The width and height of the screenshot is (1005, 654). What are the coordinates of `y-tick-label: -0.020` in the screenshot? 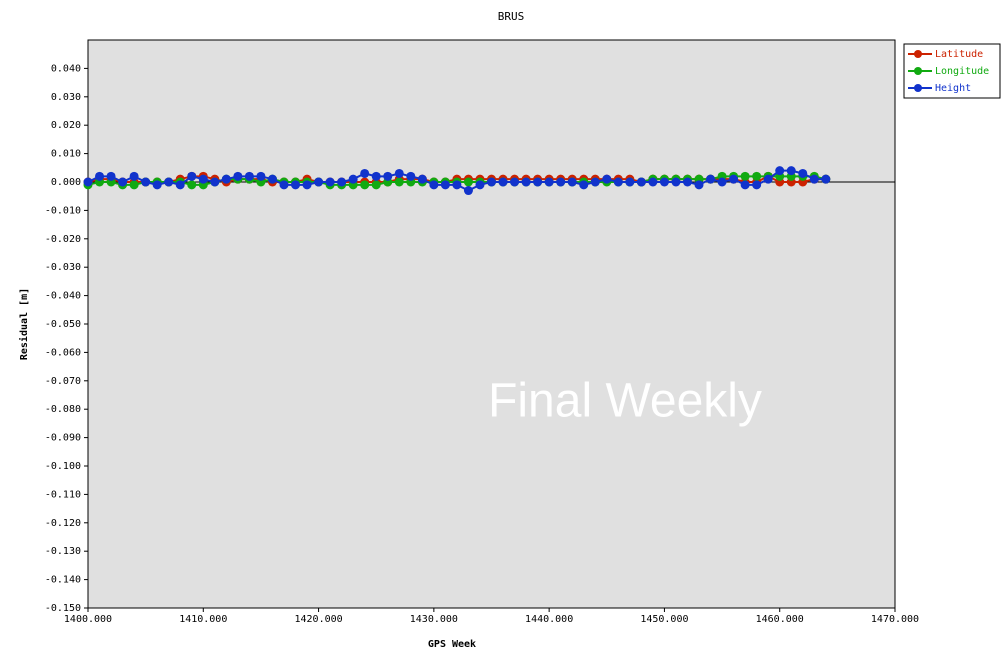 It's located at (63, 239).